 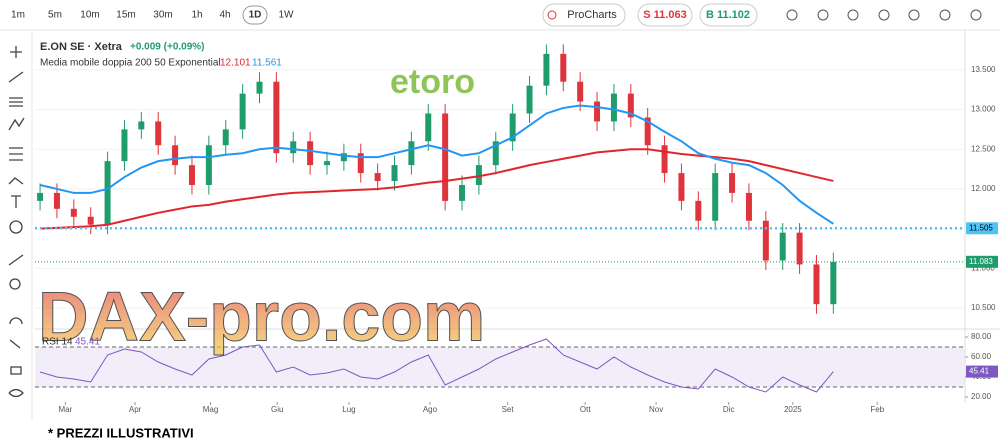 I want to click on x-tick-label: Apr, so click(x=135, y=409).